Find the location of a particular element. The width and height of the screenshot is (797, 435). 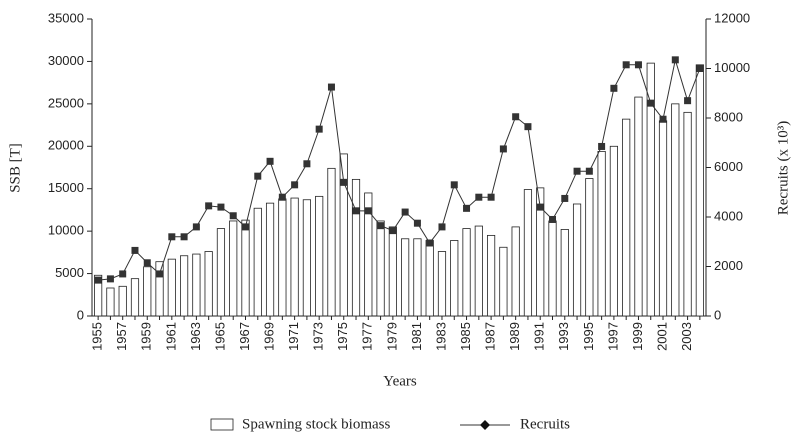

y-tick-label: 20000 is located at coordinates (66, 145).